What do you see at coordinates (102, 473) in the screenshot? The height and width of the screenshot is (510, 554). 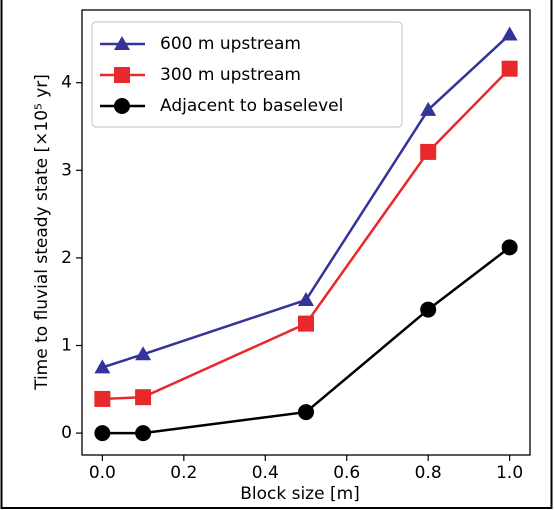 I see `x-tick-label: 0.0` at bounding box center [102, 473].